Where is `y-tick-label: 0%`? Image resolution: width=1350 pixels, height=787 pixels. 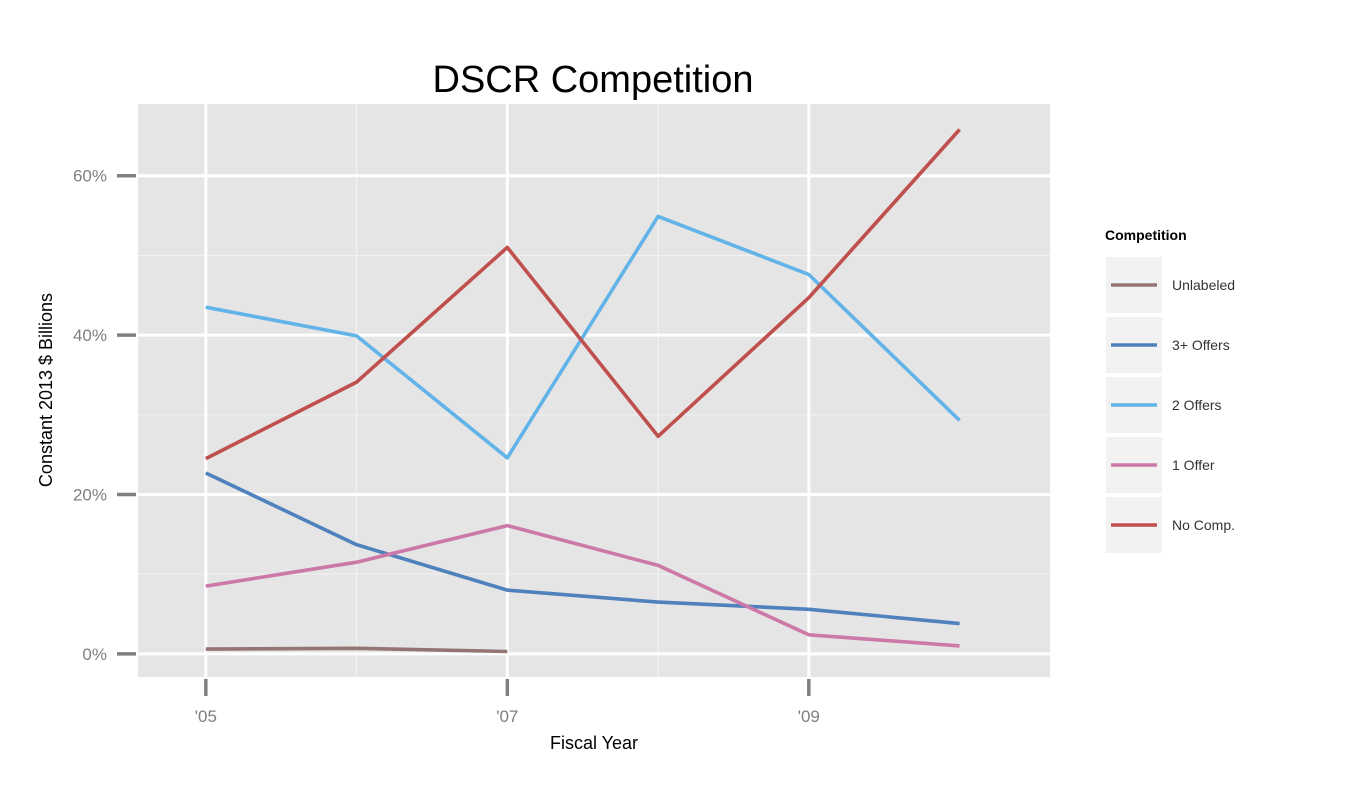 y-tick-label: 0% is located at coordinates (94, 654).